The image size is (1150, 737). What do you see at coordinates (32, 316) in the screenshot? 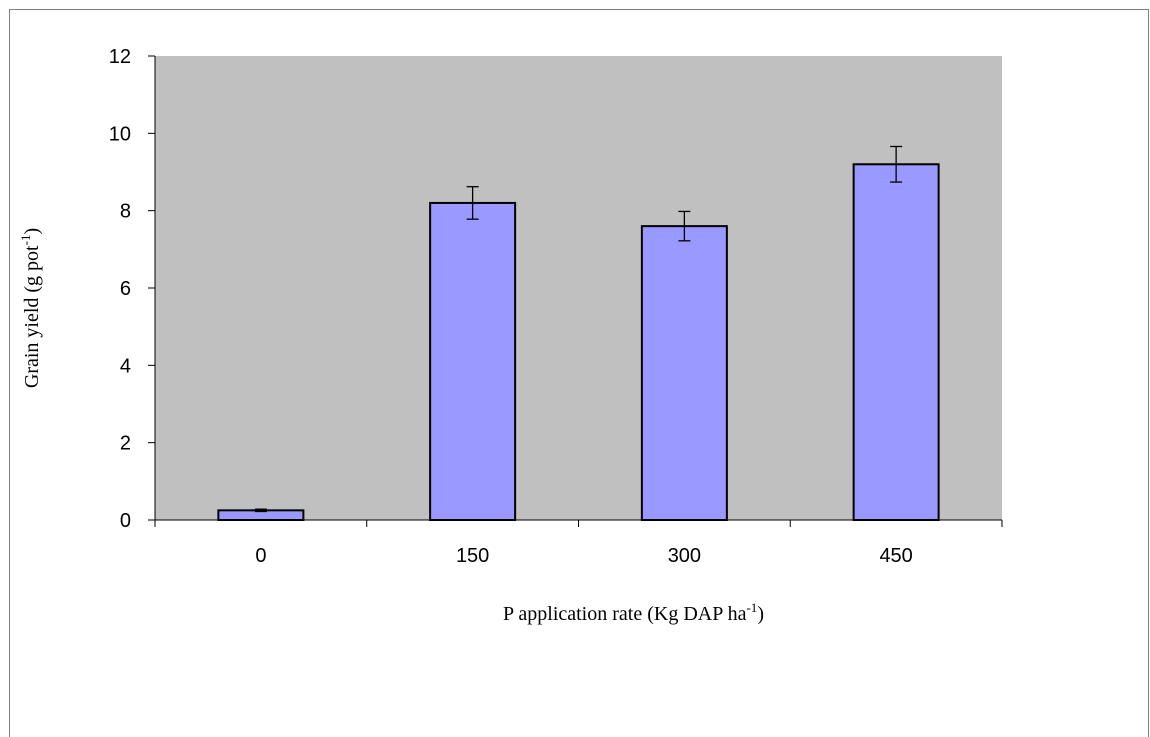
I see `y-axis-title-main: Grain yield (g pot` at bounding box center [32, 316].